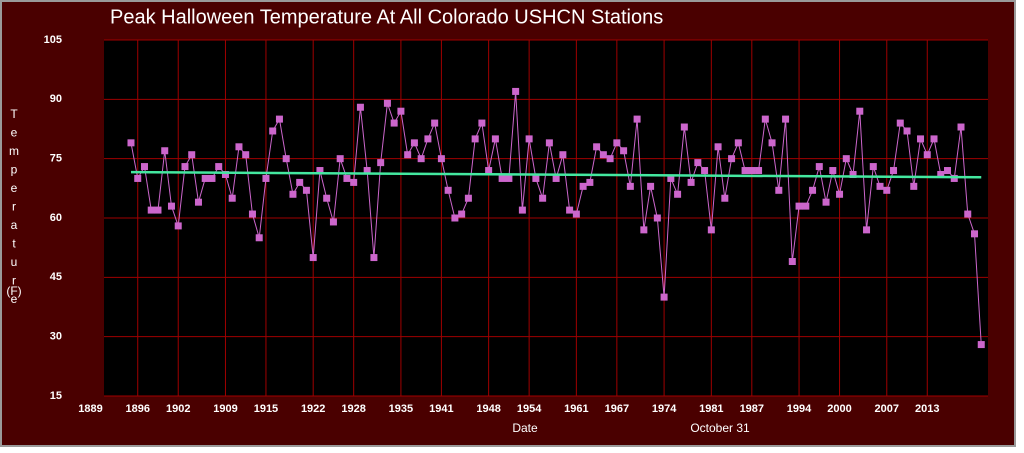 The height and width of the screenshot is (453, 1024). What do you see at coordinates (441, 409) in the screenshot?
I see `x-tick-label: 1941` at bounding box center [441, 409].